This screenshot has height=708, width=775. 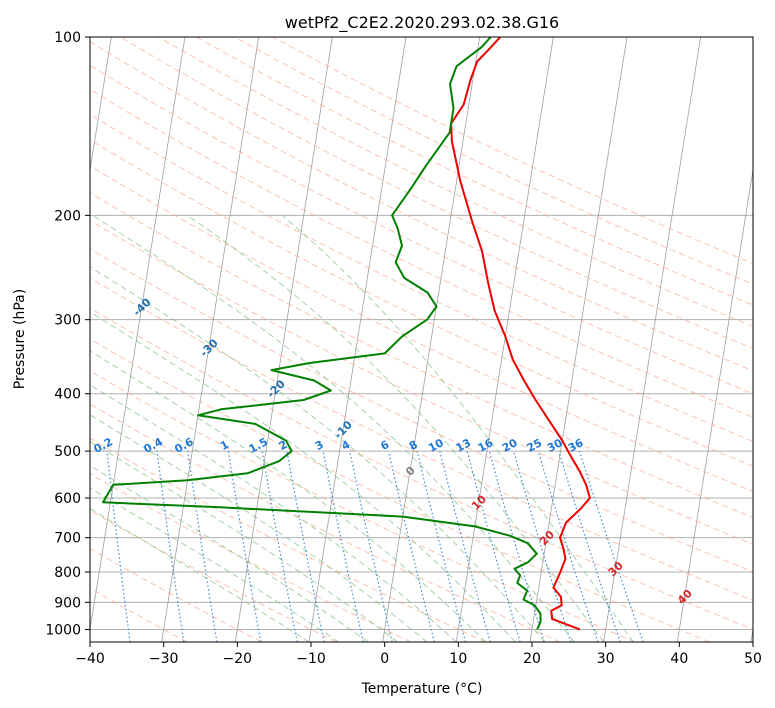 What do you see at coordinates (510, 445) in the screenshot?
I see `mixing-ratio-label: 20` at bounding box center [510, 445].